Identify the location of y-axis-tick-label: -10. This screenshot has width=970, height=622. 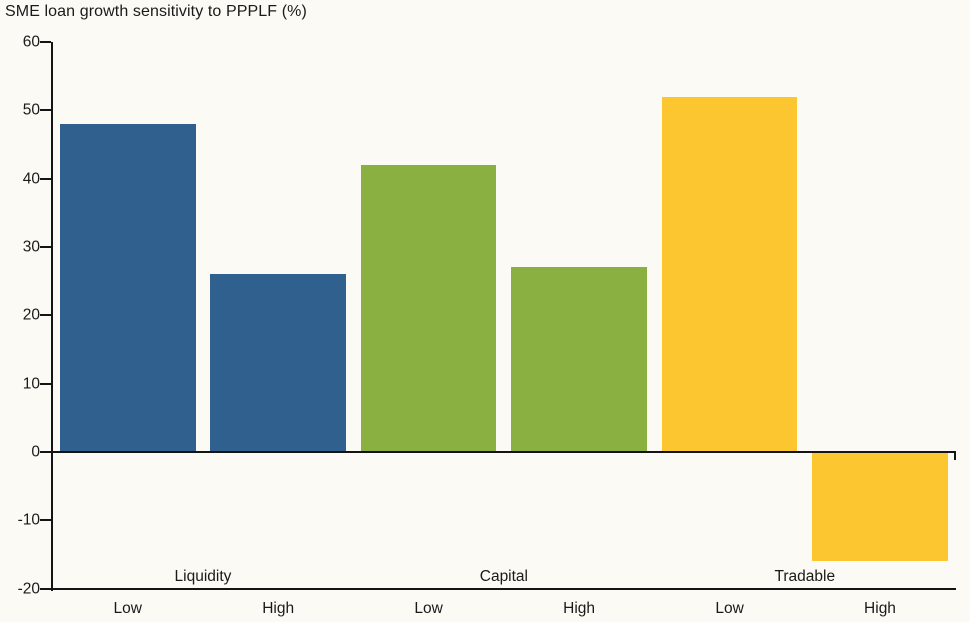
(28, 520).